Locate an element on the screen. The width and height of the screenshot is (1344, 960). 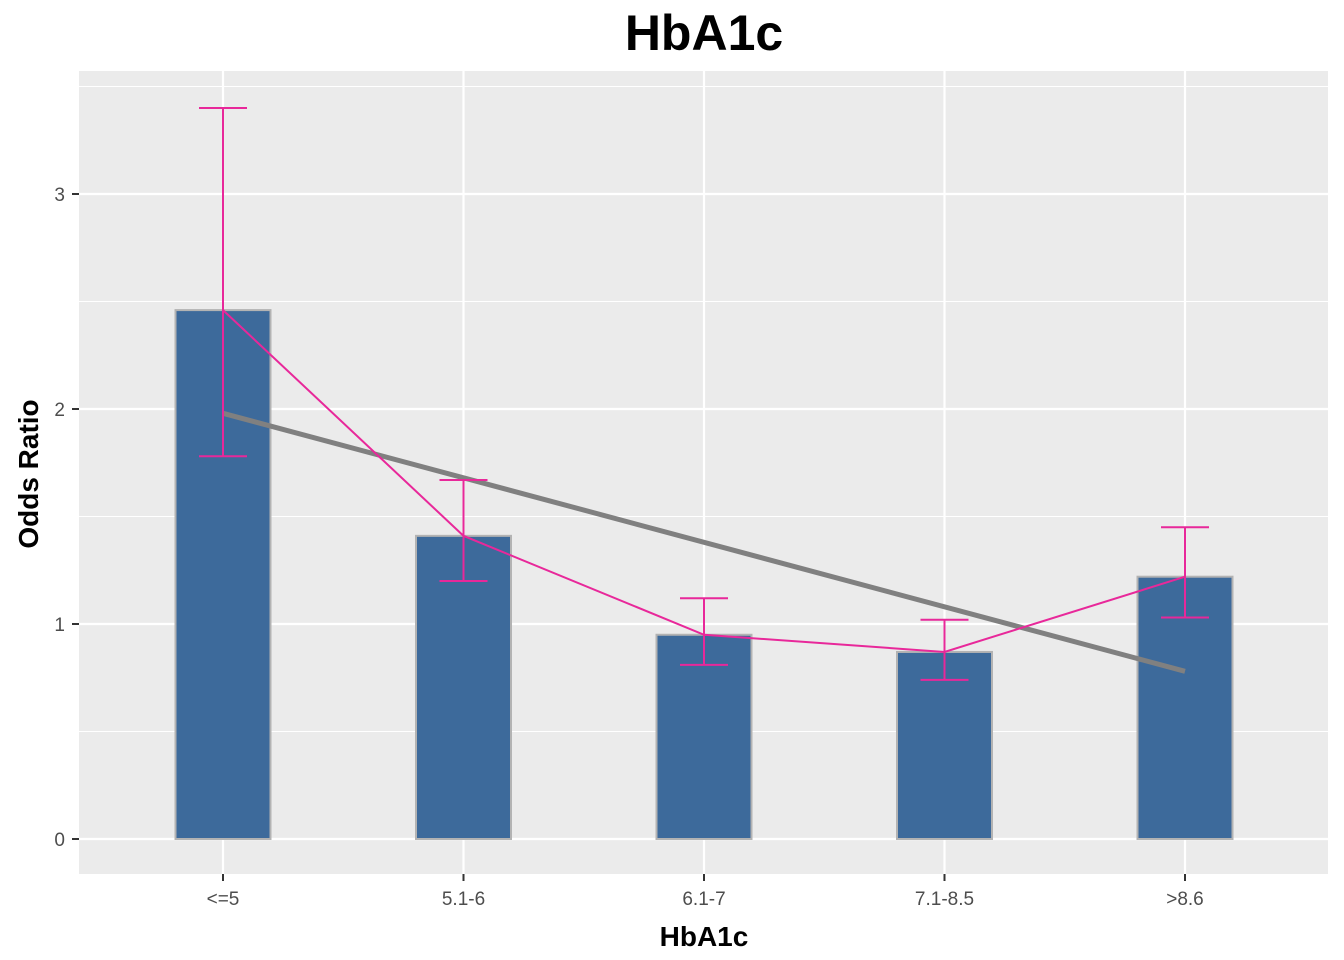
y-axis-title: Odds Ratio is located at coordinates (28, 473).